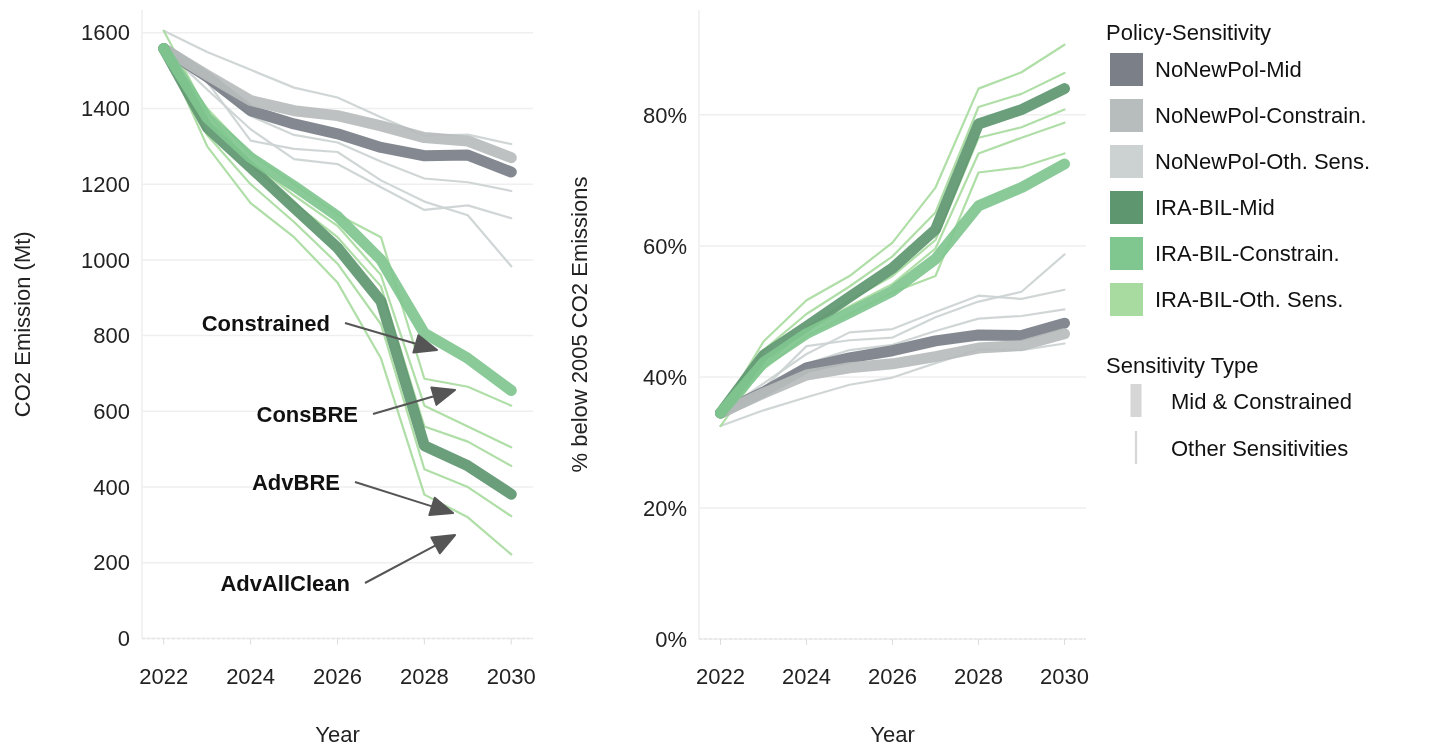 The height and width of the screenshot is (748, 1435). I want to click on legend-label: NoNewPol-Constrain., so click(1261, 116).